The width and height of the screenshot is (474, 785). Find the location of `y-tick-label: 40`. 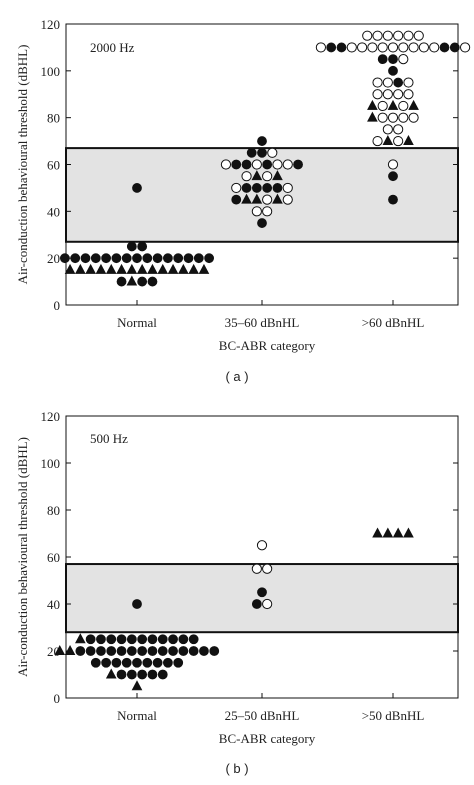

y-tick-label: 40 is located at coordinates (53, 211).